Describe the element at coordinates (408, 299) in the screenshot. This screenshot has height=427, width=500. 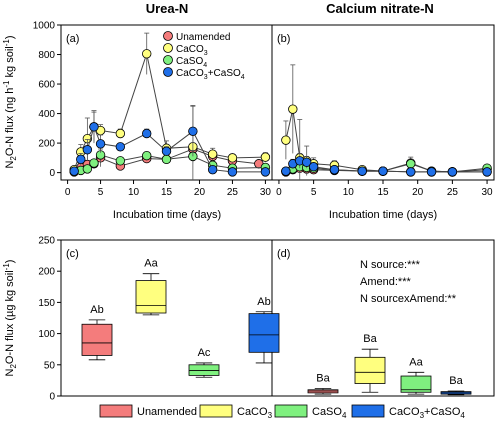
I see `annotation-interaction: N sourcexAmend:**` at that location.